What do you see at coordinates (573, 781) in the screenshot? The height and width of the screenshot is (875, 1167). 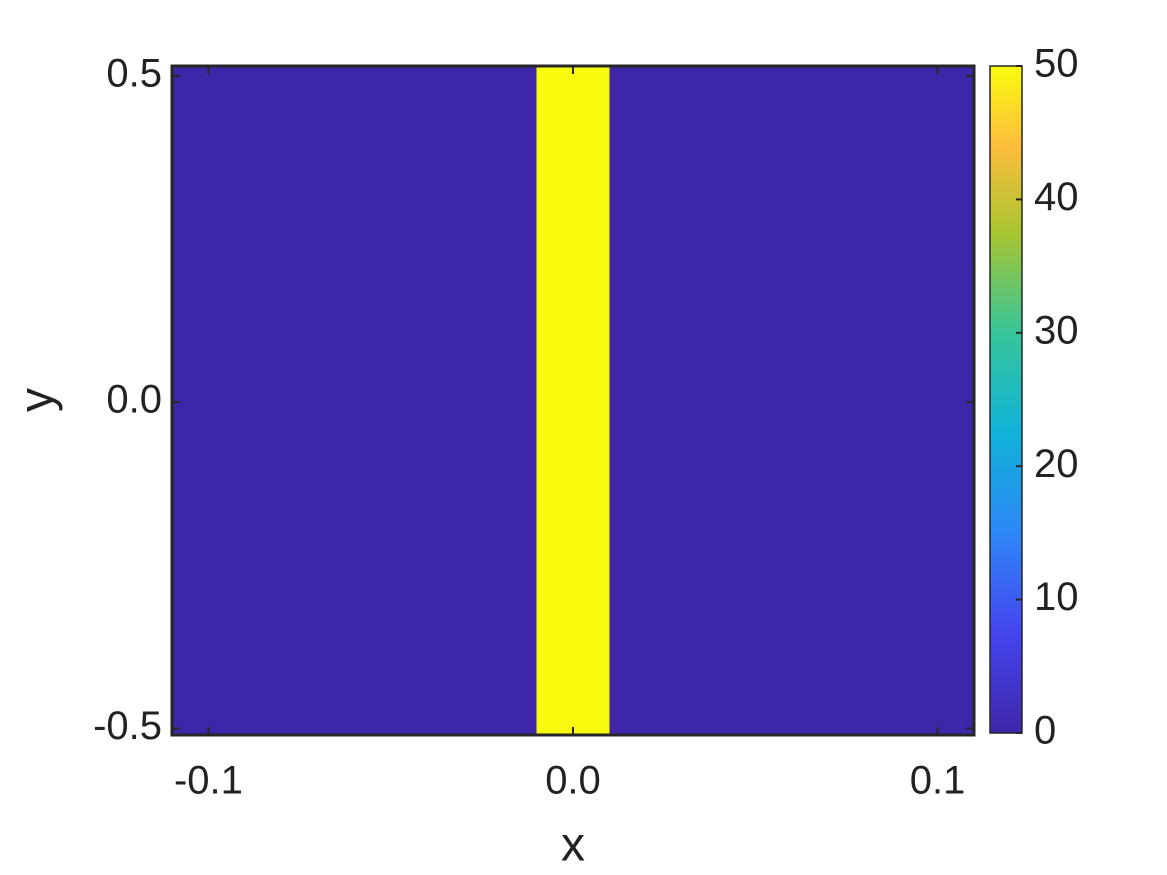 I see `x-tick-label: 0.0` at bounding box center [573, 781].